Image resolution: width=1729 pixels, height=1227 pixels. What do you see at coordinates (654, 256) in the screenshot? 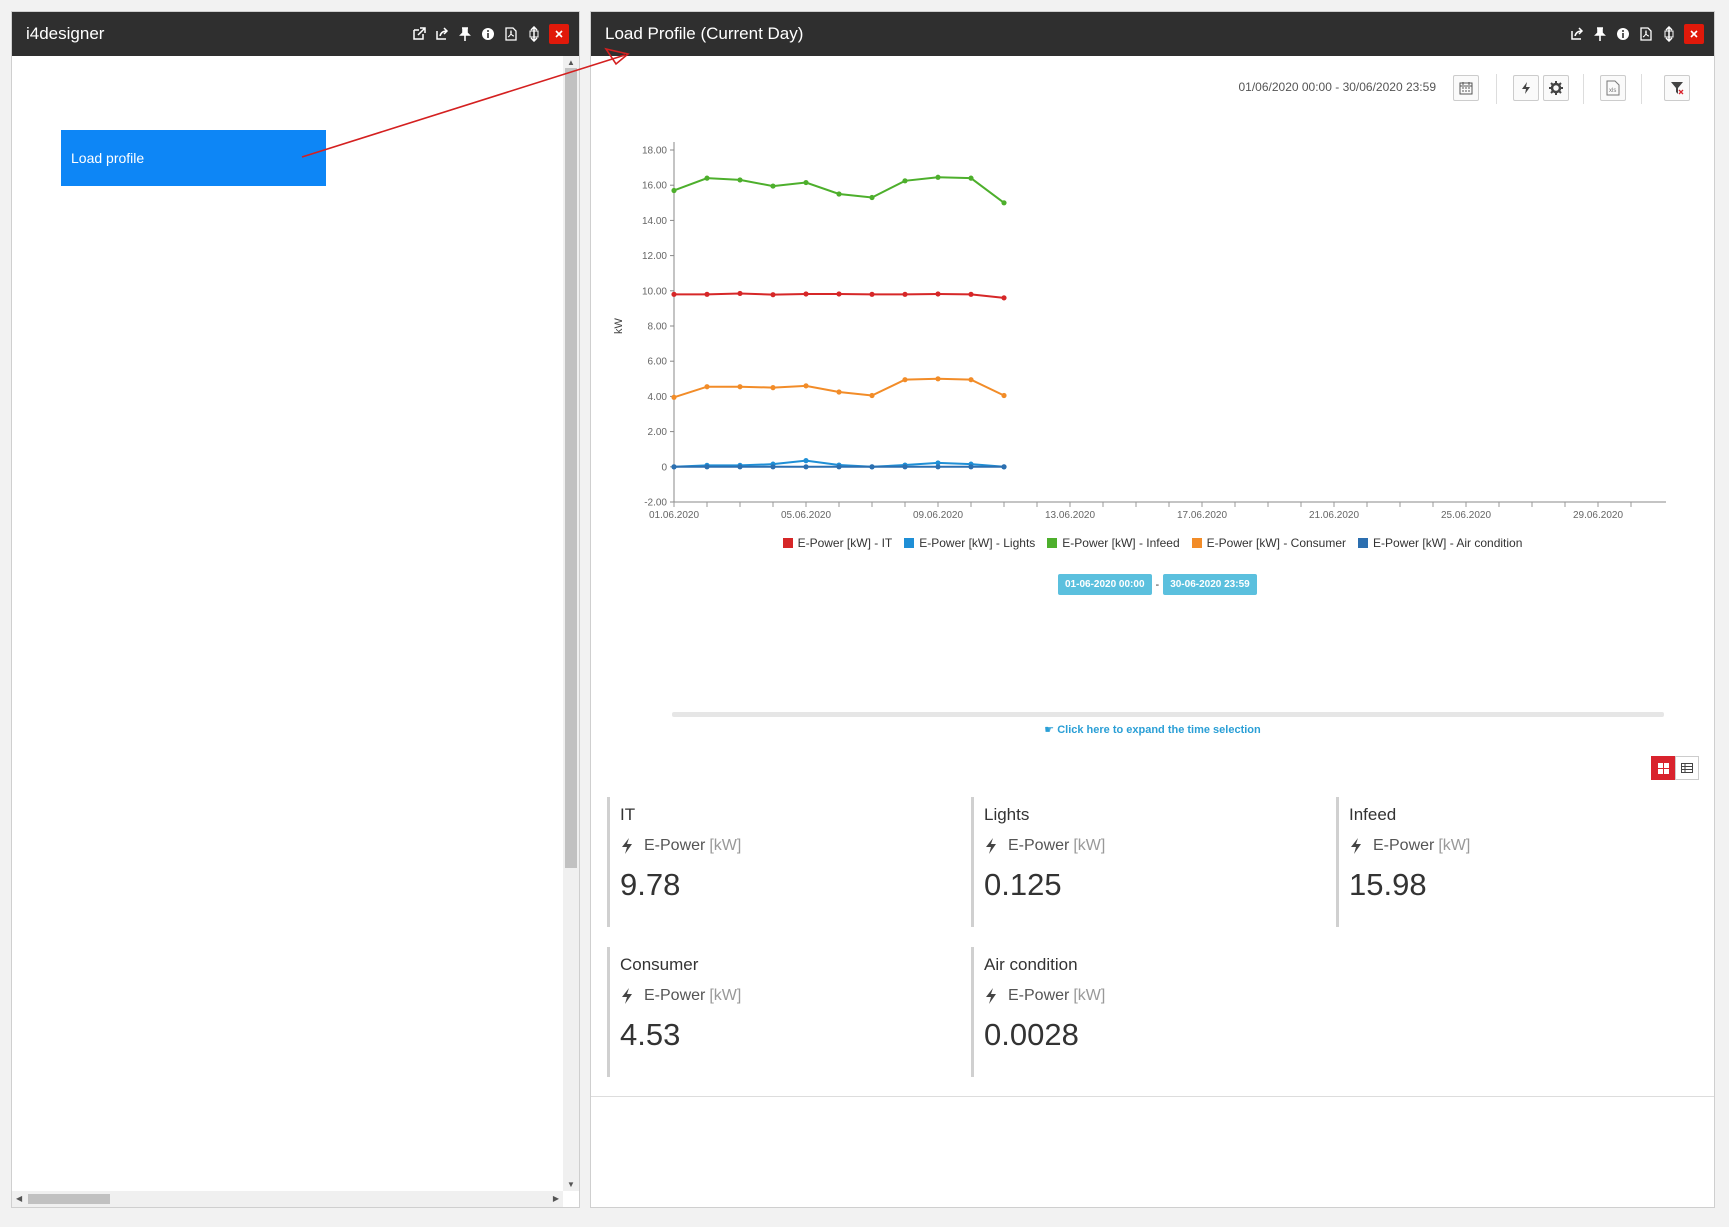
I see `y-tick-label: 12.00` at bounding box center [654, 256].